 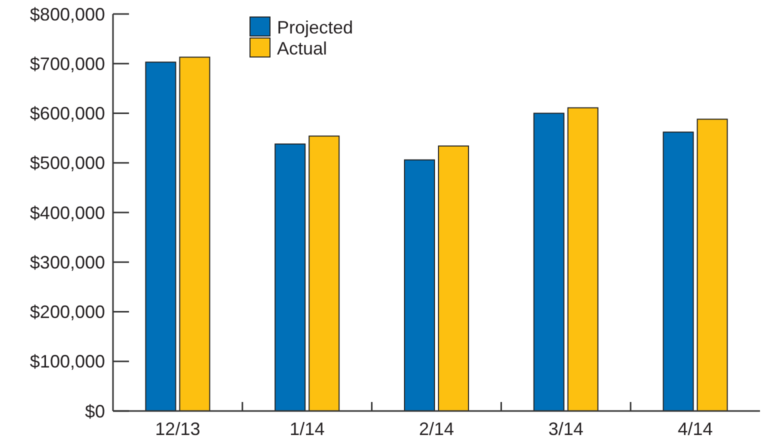 I want to click on y-tick-label: $800,000, so click(x=67, y=14).